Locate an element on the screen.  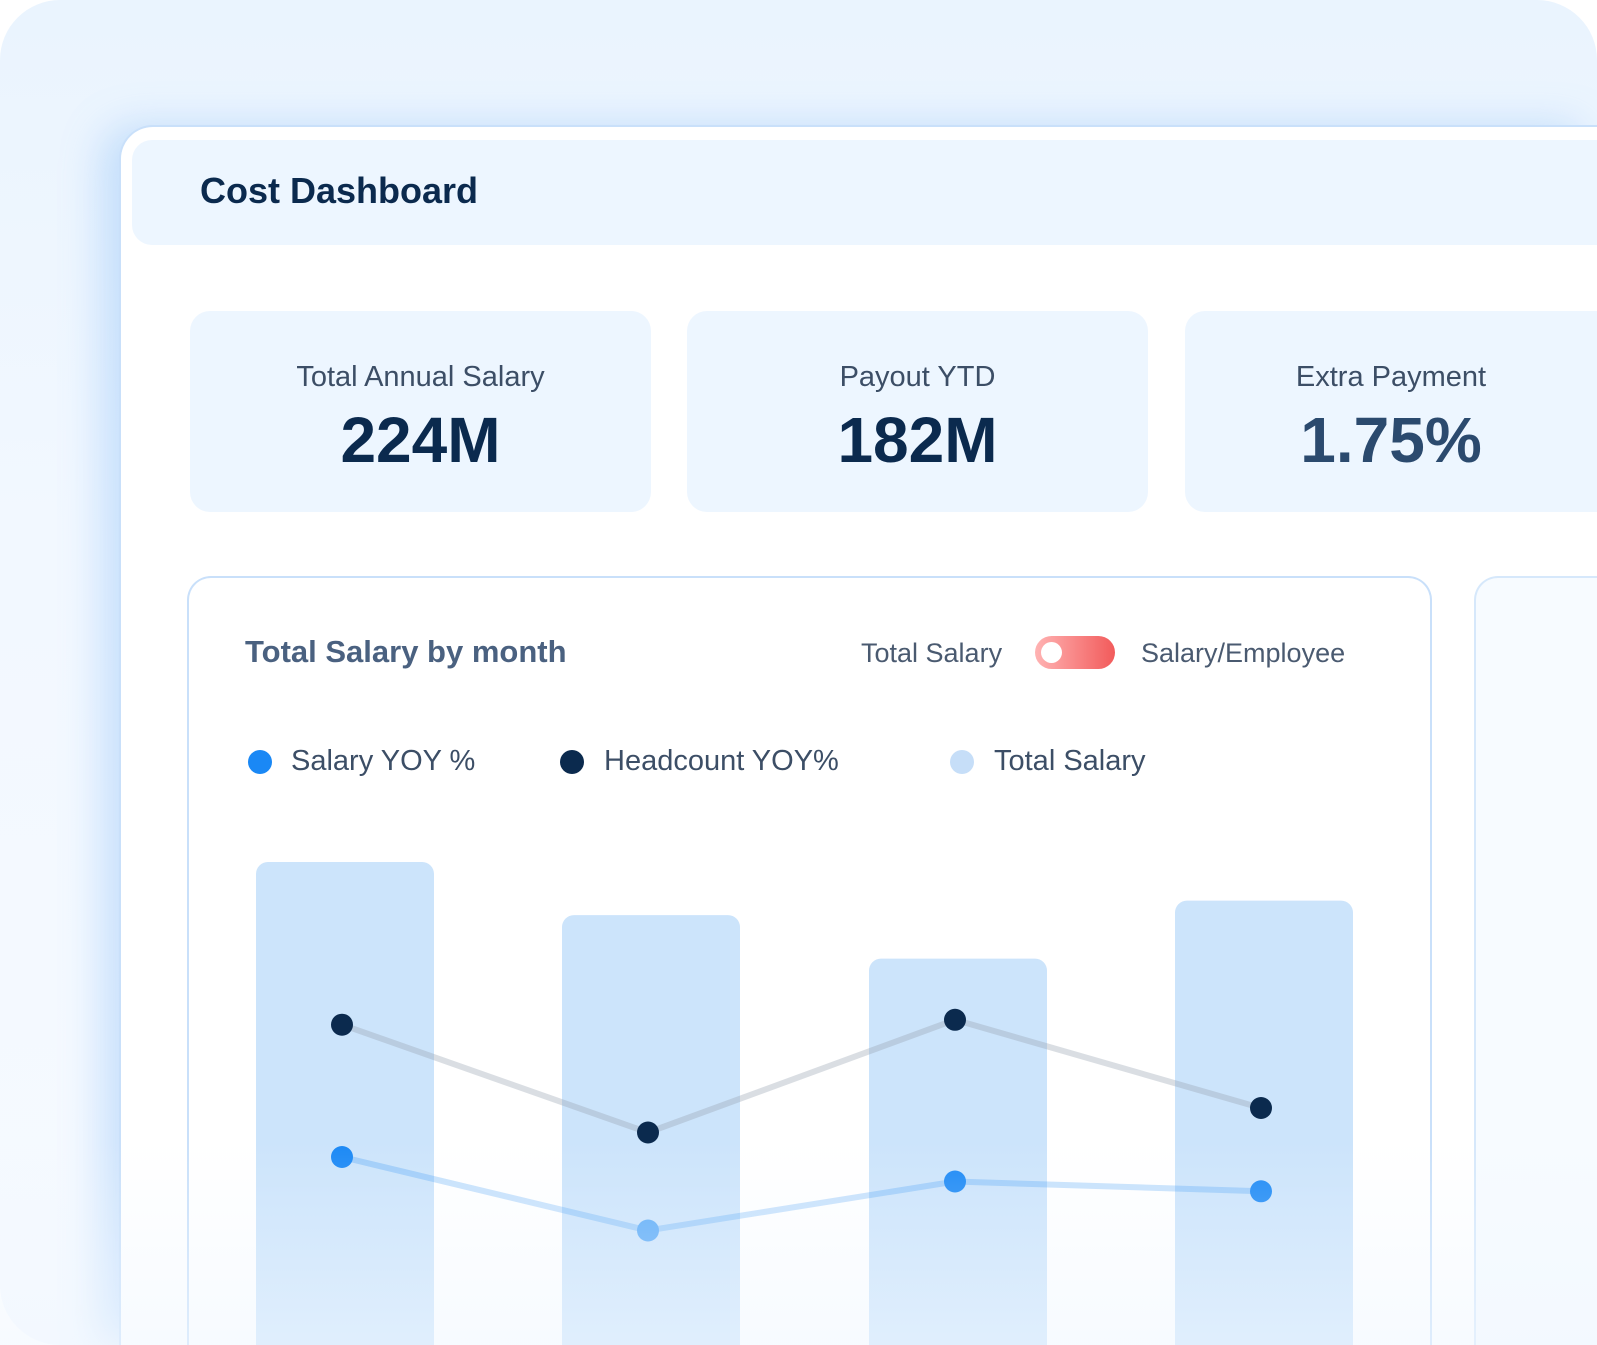
metric-toggle is located at coordinates (1075, 652).